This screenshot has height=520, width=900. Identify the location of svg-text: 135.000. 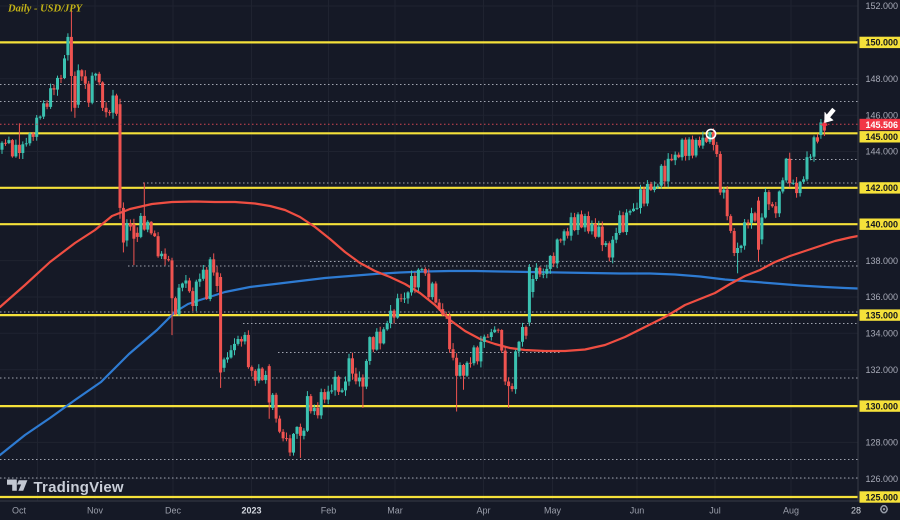
(881, 315).